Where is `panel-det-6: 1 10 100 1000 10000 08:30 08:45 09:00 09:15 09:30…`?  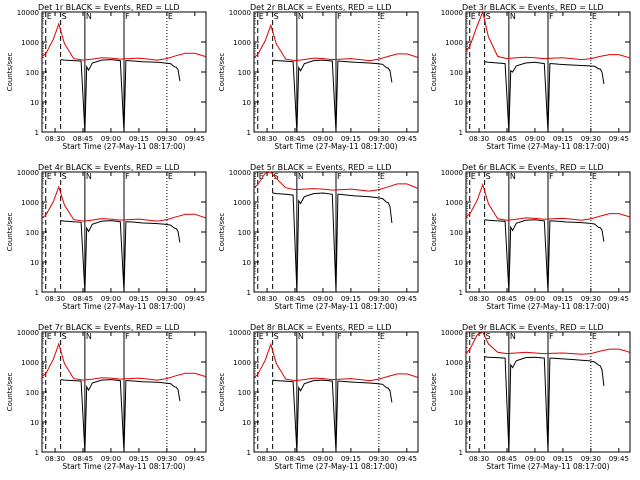 panel-det-6: 1 10 100 1000 10000 08:30 08:45 09:00 09:15 09:30… is located at coordinates (530, 237).